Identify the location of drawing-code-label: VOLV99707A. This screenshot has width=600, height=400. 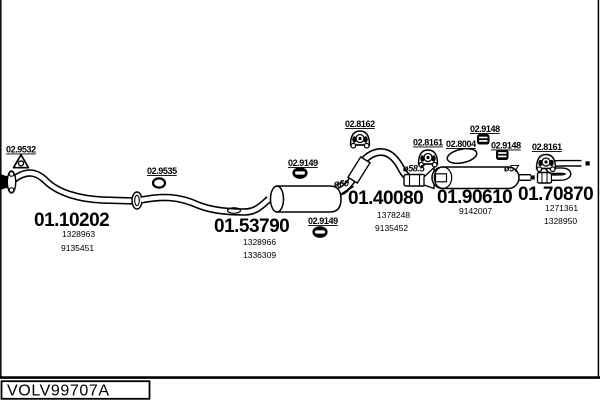
(58, 391).